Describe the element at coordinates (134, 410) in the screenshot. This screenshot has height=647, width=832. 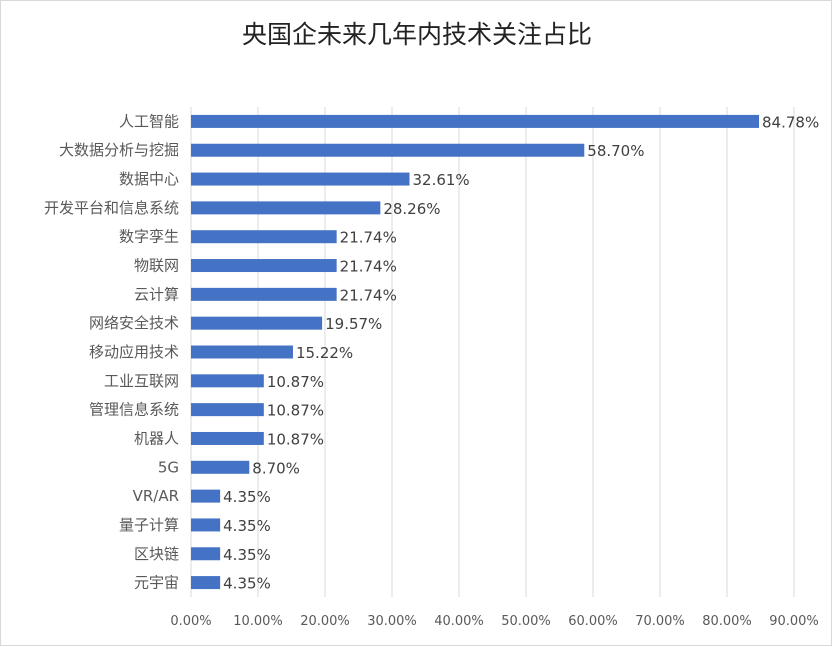
I see `category-label: 管理信息系统` at that location.